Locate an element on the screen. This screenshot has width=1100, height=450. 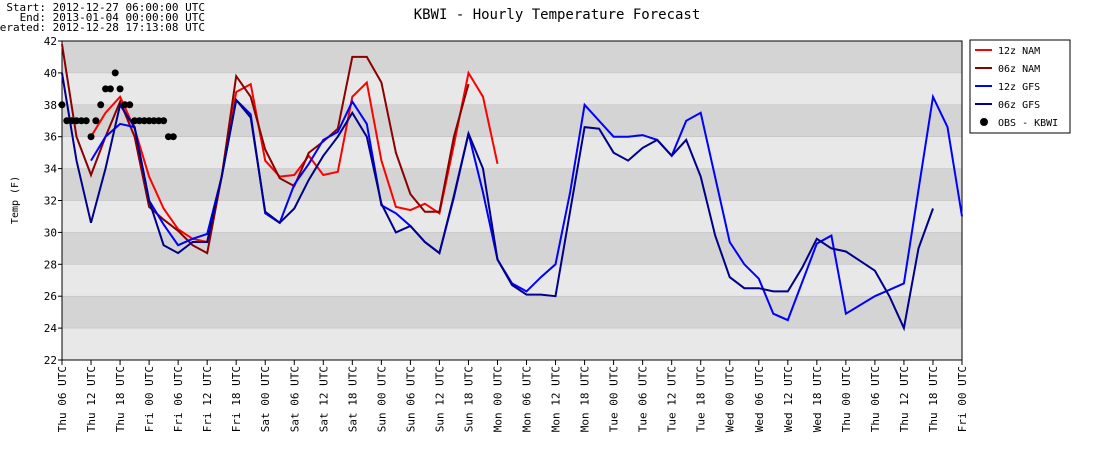
y-tick-label: 36 is located at coordinates (50, 137).